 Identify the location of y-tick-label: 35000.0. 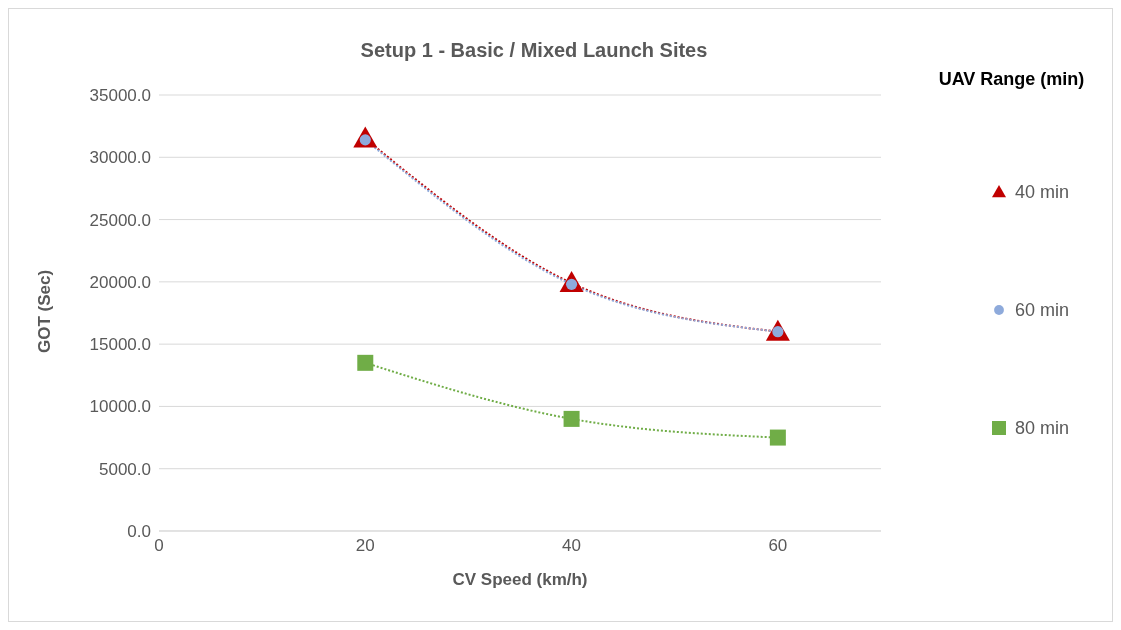
(120, 96).